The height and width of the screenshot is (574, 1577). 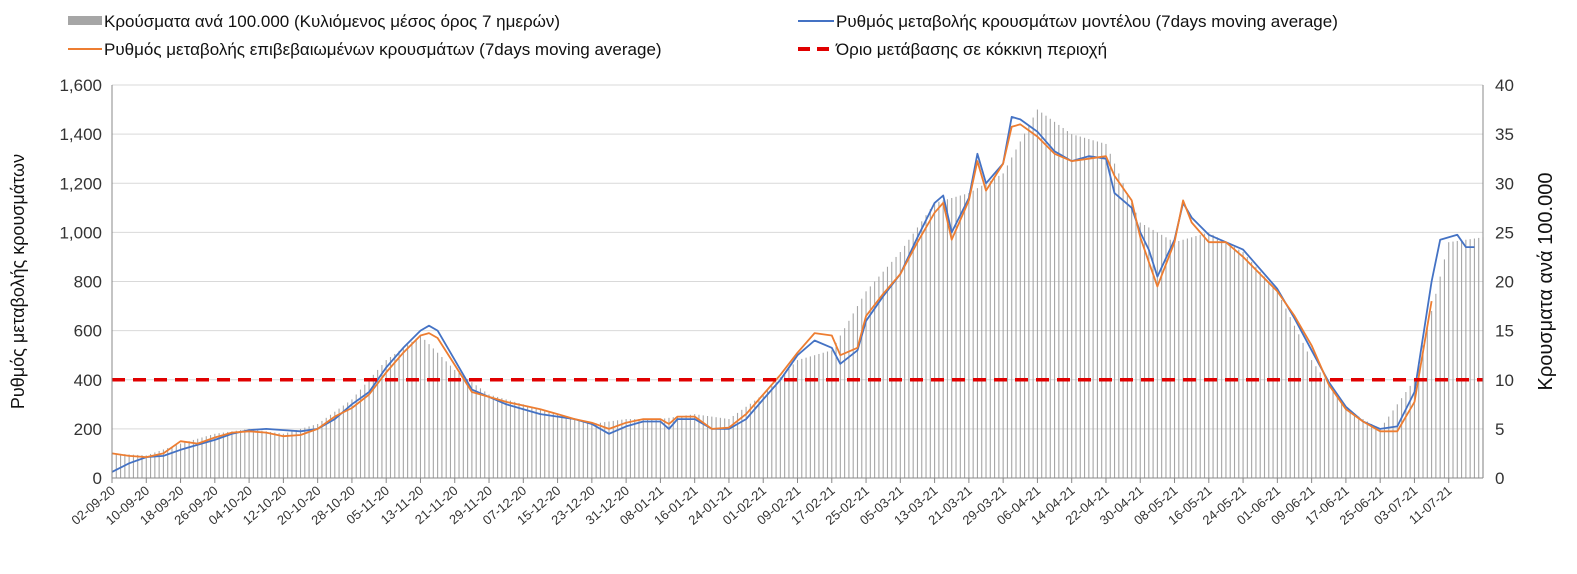 I want to click on y-left-tick-label: 400, so click(x=88, y=380).